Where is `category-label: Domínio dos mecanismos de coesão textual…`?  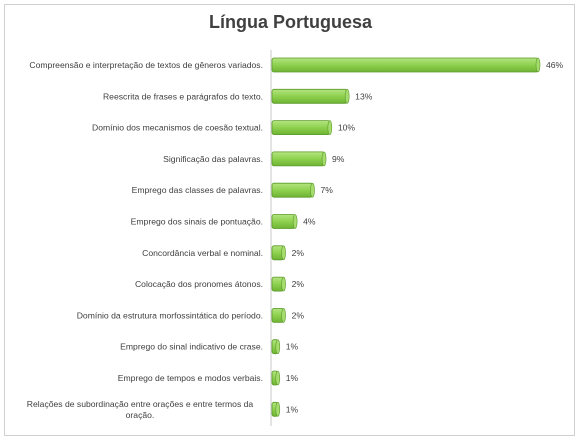
category-label: Domínio dos mecanismos de coesão textual… is located at coordinates (177, 128).